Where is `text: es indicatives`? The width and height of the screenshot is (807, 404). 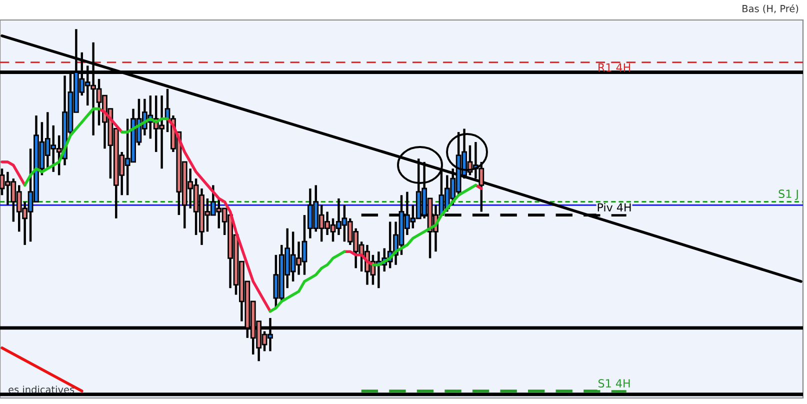 text: es indicatives is located at coordinates (41, 390).